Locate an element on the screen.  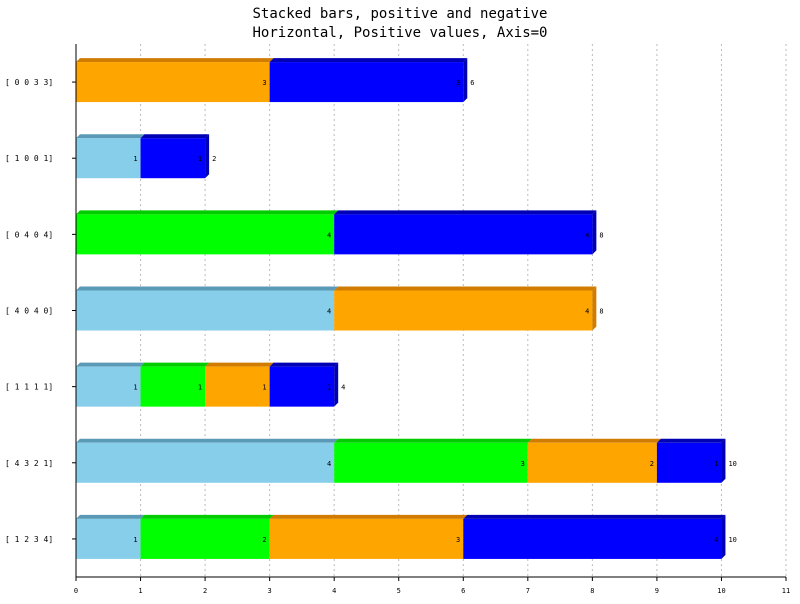
chart-subtitle: Horizontal, Positive values, Axis=0 is located at coordinates (399, 33).